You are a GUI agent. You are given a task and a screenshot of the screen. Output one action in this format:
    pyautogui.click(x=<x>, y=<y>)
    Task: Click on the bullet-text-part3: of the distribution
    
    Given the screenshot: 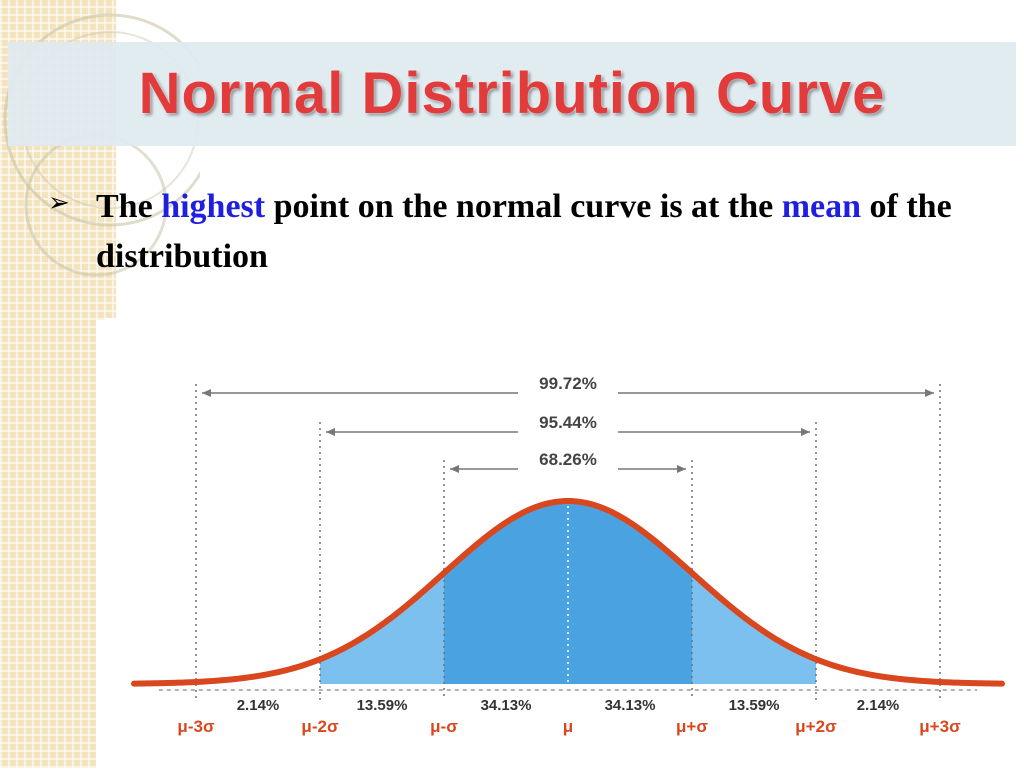 What is the action you would take?
    pyautogui.click(x=524, y=231)
    